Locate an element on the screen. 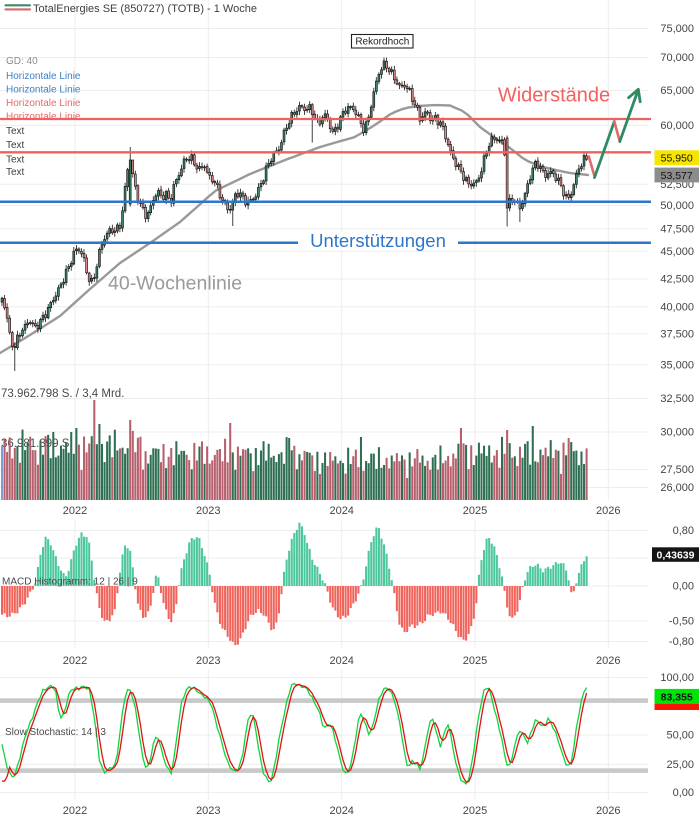 This screenshot has height=825, width=699. svg-text: 60,000 is located at coordinates (677, 126).